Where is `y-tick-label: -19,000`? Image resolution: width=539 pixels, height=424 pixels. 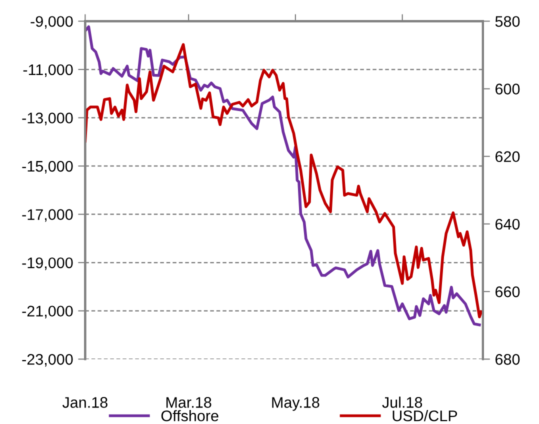 y-tick-label: -19,000 is located at coordinates (47, 263).